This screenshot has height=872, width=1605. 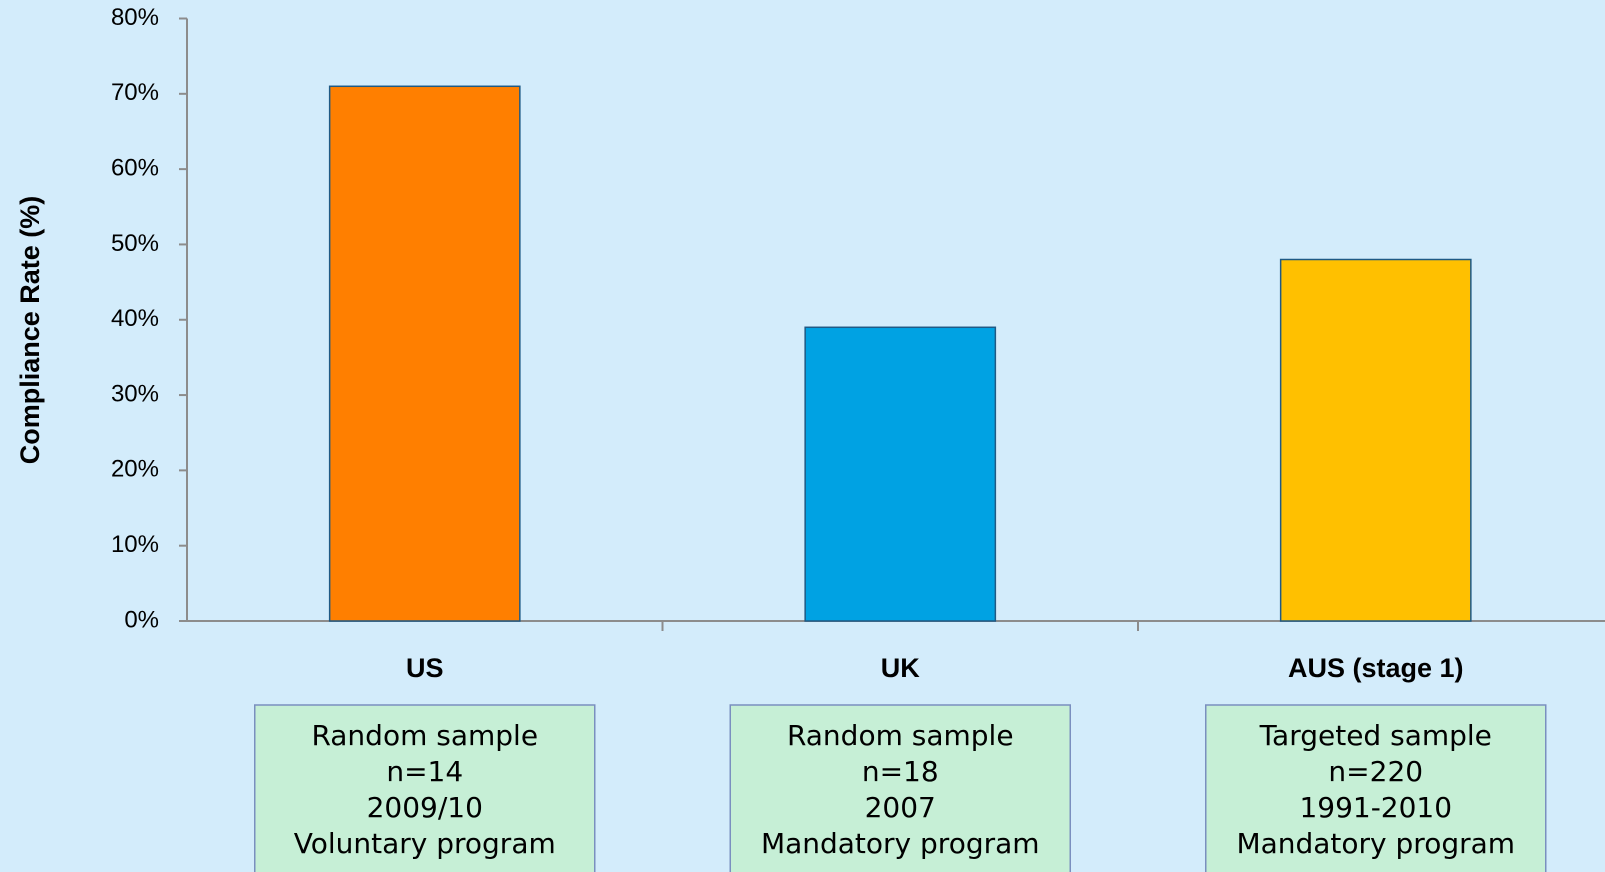 I want to click on x-tick-label: US, so click(x=425, y=668).